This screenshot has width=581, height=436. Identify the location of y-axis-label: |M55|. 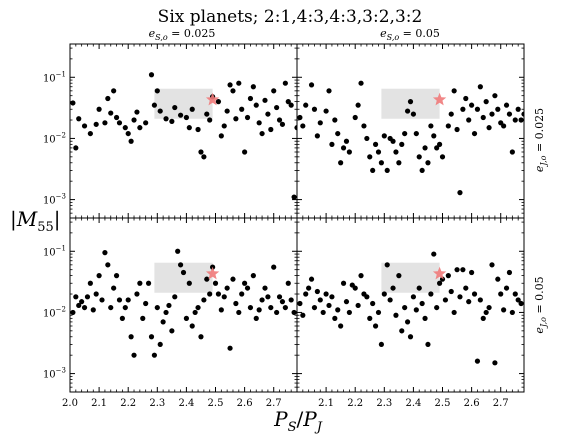
(35, 221).